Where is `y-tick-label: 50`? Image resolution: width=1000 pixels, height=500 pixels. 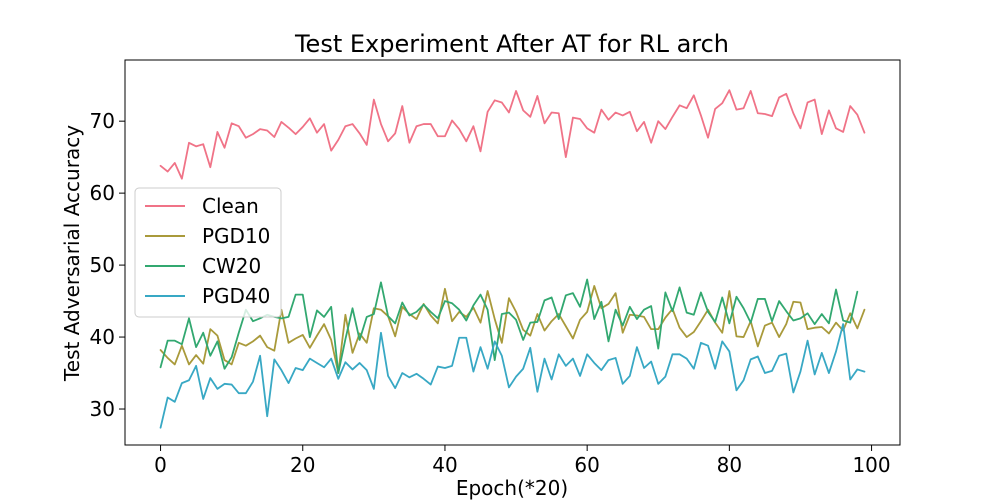 y-tick-label: 50 is located at coordinates (102, 265).